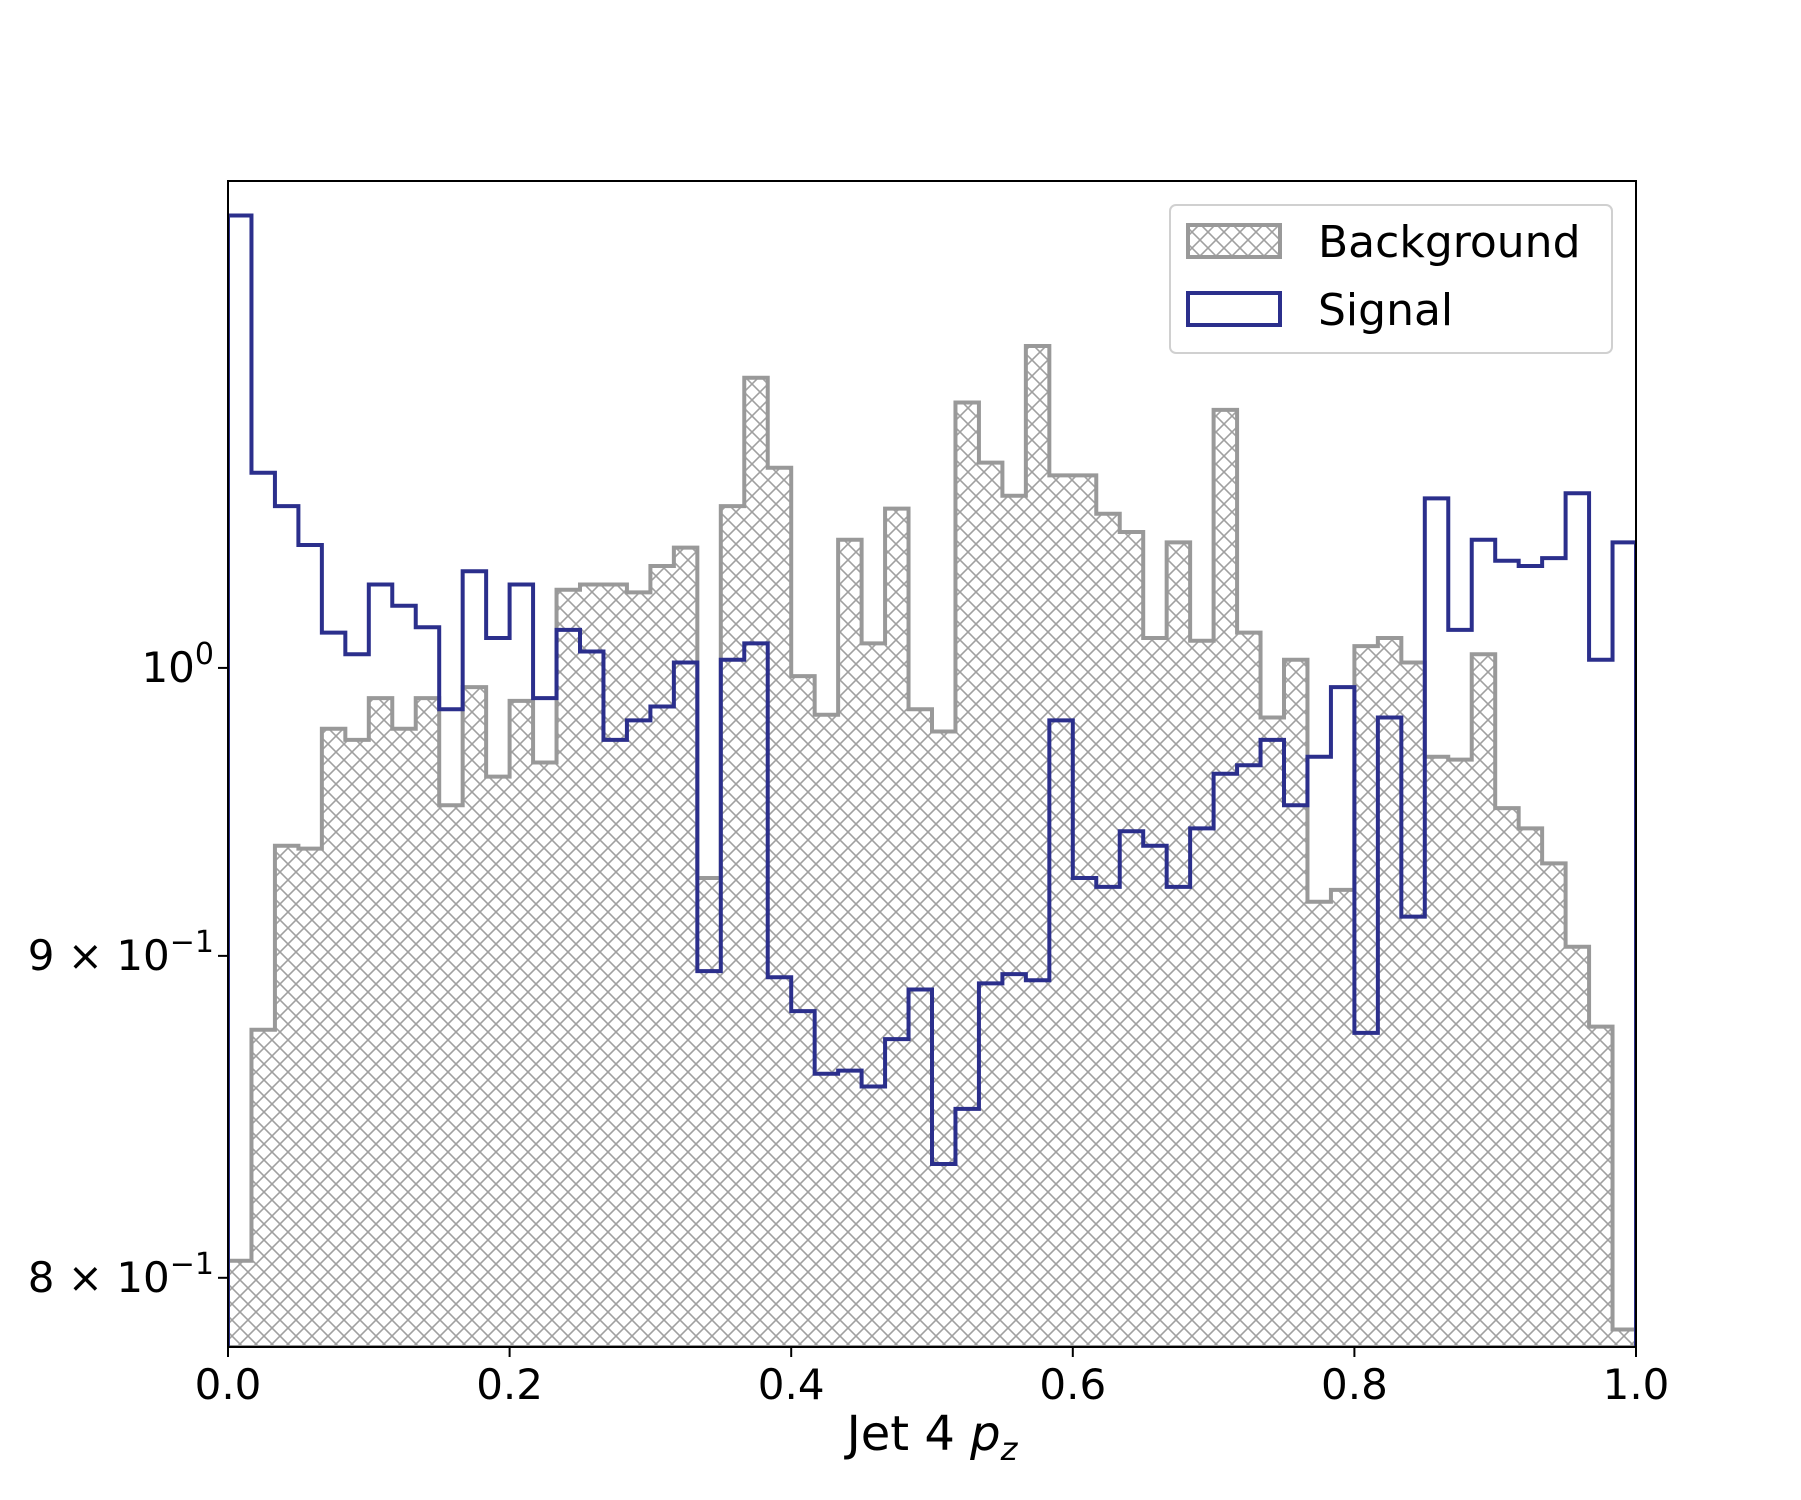 This screenshot has width=1801, height=1500. I want to click on legend-swatch-background, so click(1234, 241).